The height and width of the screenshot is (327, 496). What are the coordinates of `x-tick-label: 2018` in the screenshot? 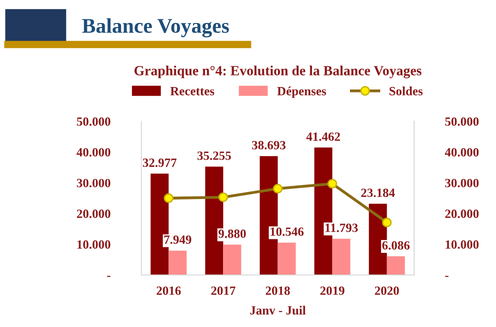 It's located at (278, 290).